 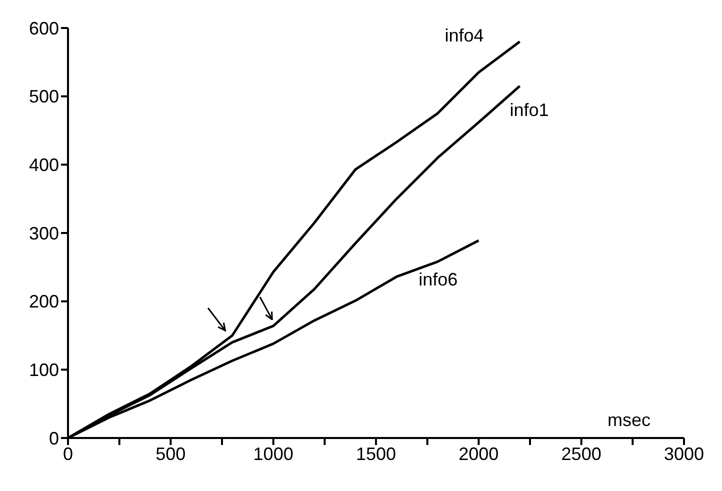 I want to click on series-label: info1, so click(x=529, y=110).